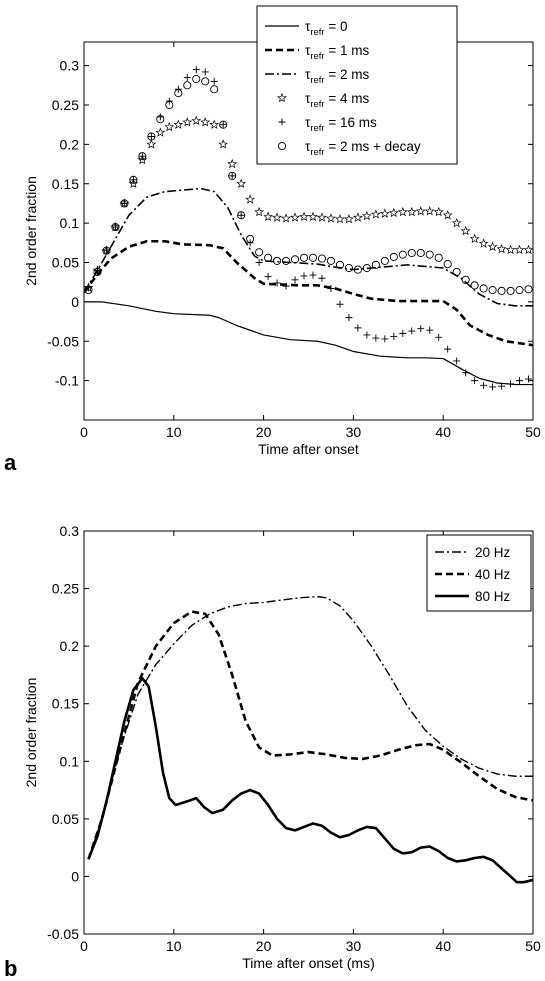  I want to click on legend-label: 20 Hz, so click(493, 552).